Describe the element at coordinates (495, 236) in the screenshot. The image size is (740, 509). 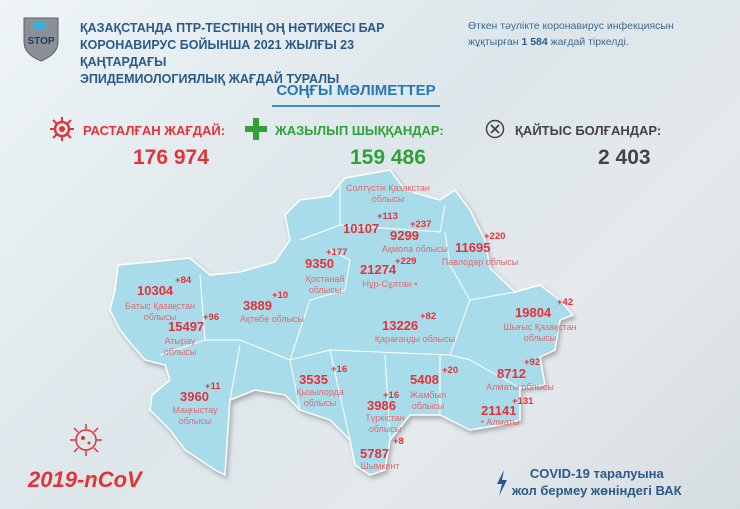
I see `region-delta: +220` at that location.